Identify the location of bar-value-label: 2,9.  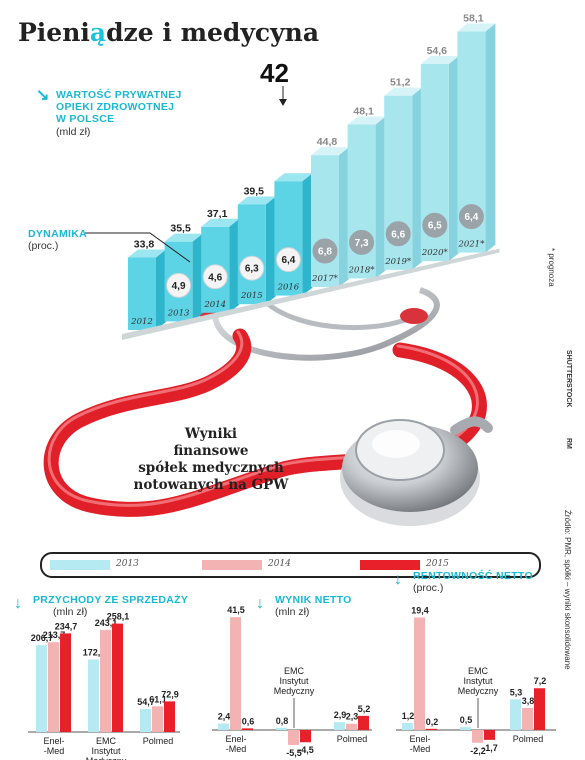
(340, 715).